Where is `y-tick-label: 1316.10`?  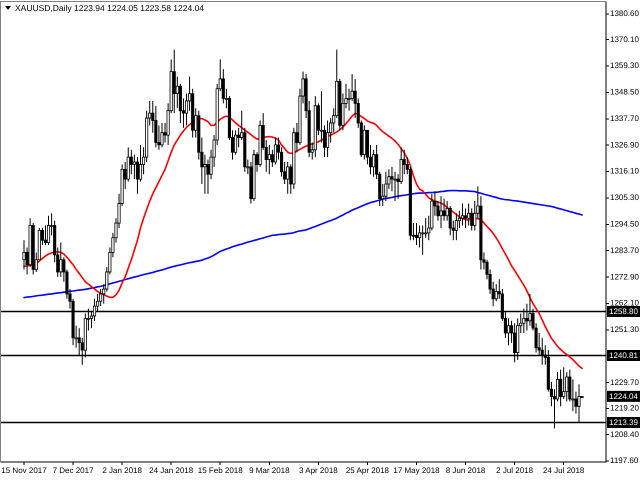
y-tick-label: 1316.10 is located at coordinates (625, 171).